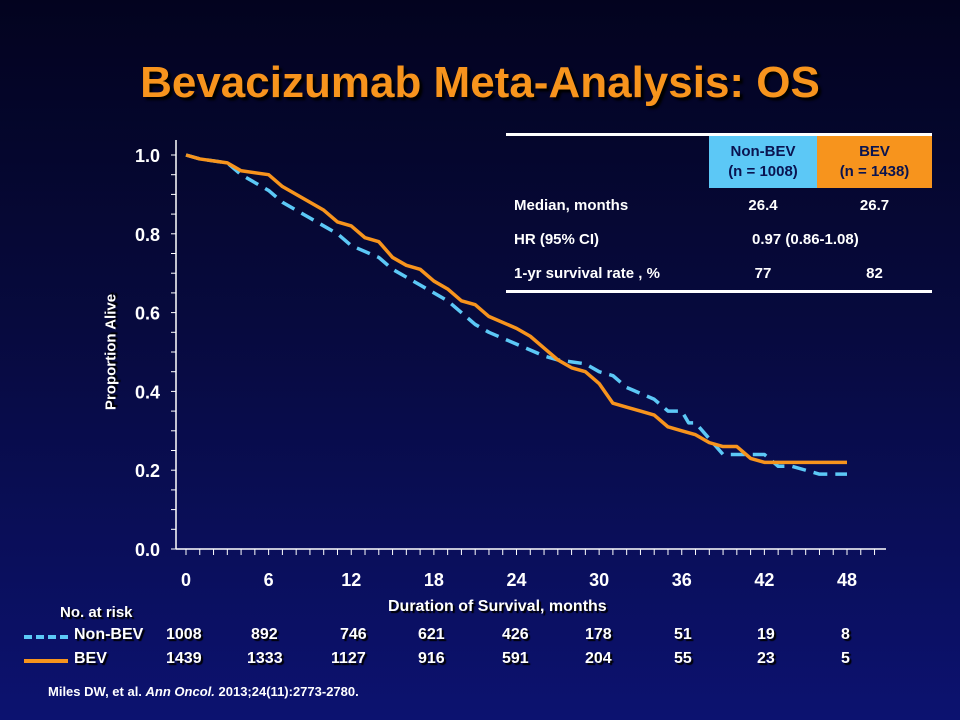  Describe the element at coordinates (147, 550) in the screenshot. I see `y-tick-label: 0.0` at that location.